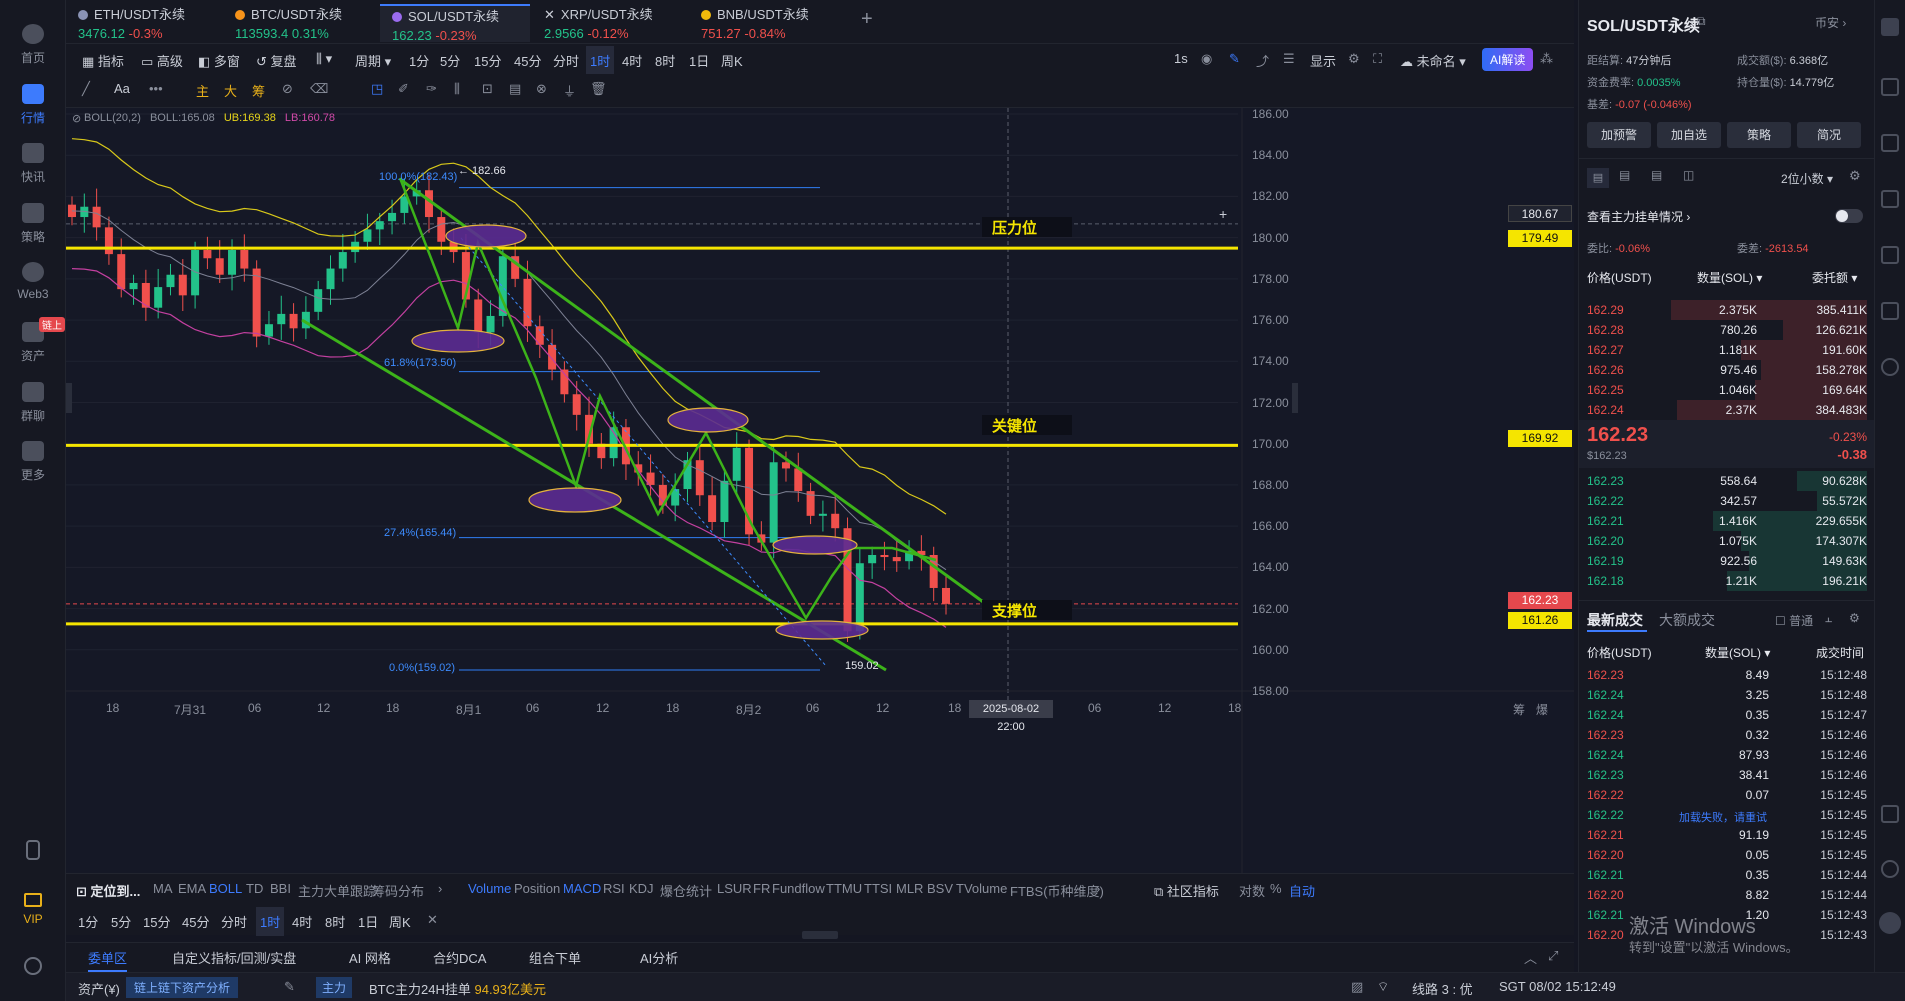 The width and height of the screenshot is (1905, 1001). I want to click on nav-settings, so click(33, 968).